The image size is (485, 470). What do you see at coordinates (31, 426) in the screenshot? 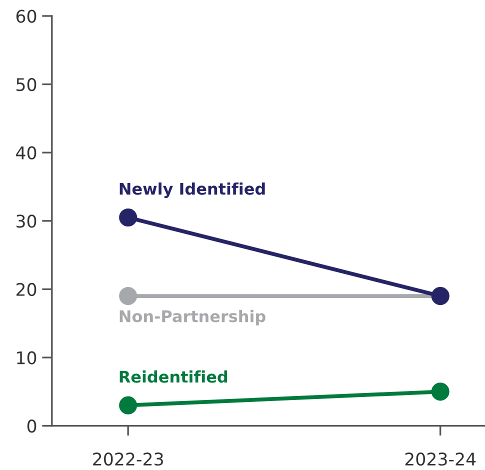
I see `y-tick-label: 0` at bounding box center [31, 426].